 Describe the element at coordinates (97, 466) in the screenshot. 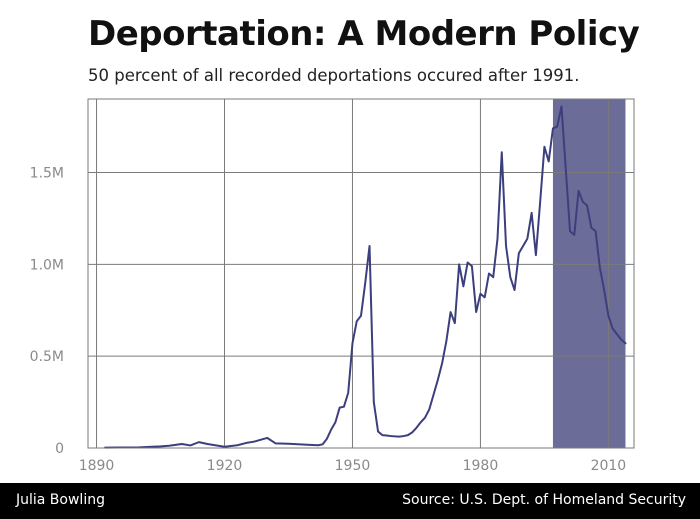

I see `x-tick-label-1890: 1890` at that location.